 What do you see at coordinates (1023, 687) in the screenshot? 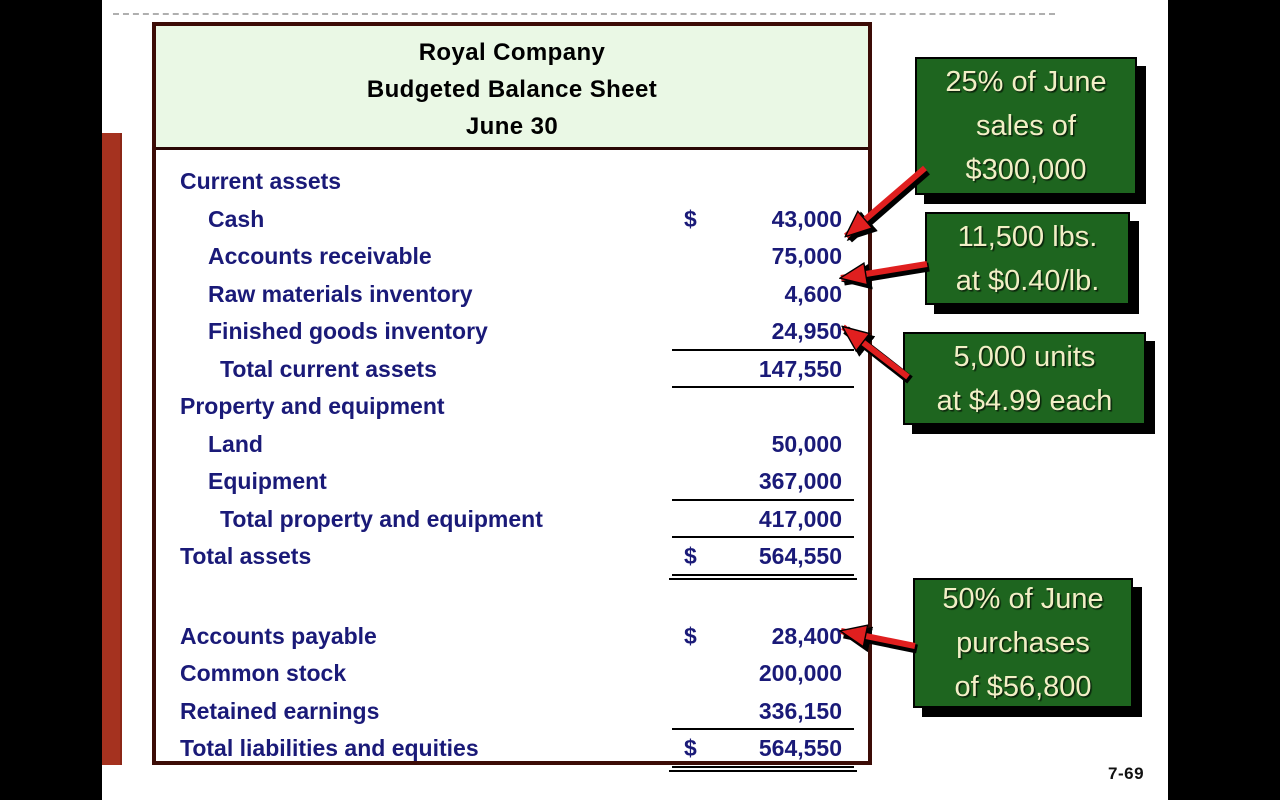
I see `callout-text-line: of $56,800` at bounding box center [1023, 687].